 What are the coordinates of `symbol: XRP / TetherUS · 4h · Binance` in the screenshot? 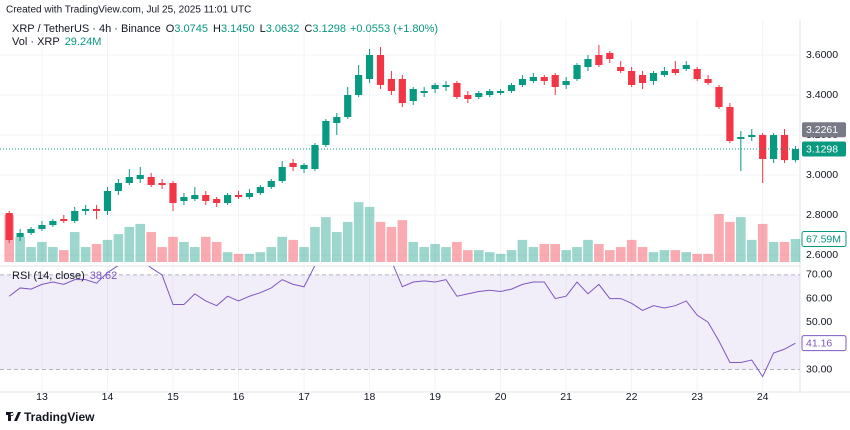 It's located at (86, 29).